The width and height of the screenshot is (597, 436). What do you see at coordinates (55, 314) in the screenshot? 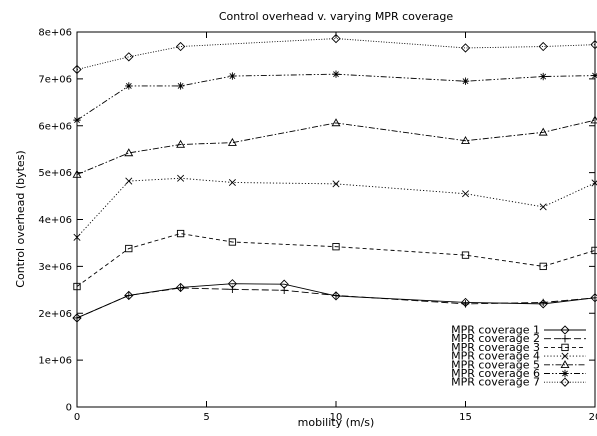
I see `y-tick-label: 2e+06` at bounding box center [55, 314].